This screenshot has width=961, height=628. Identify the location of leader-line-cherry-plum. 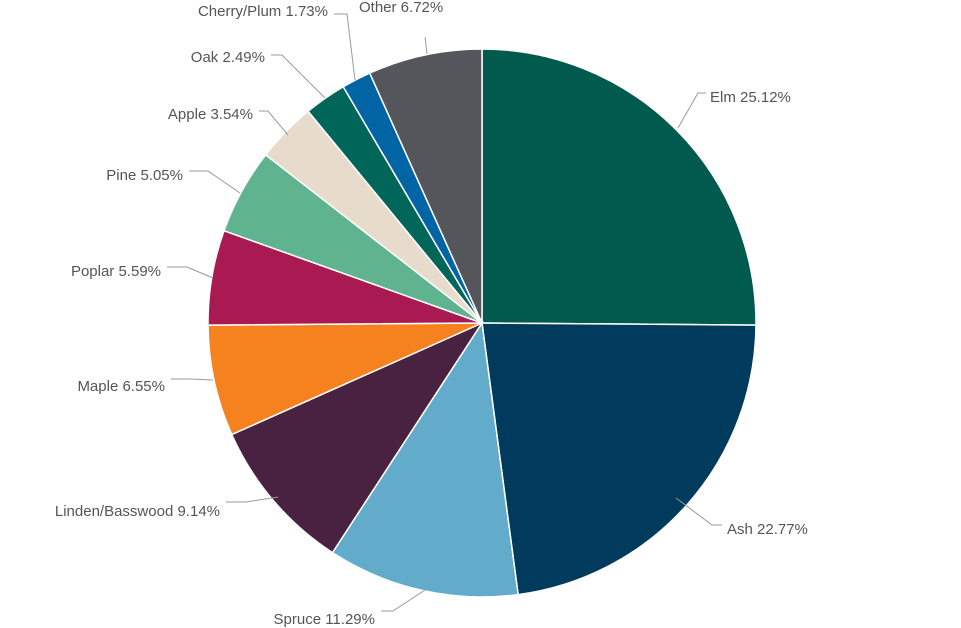
(345, 47).